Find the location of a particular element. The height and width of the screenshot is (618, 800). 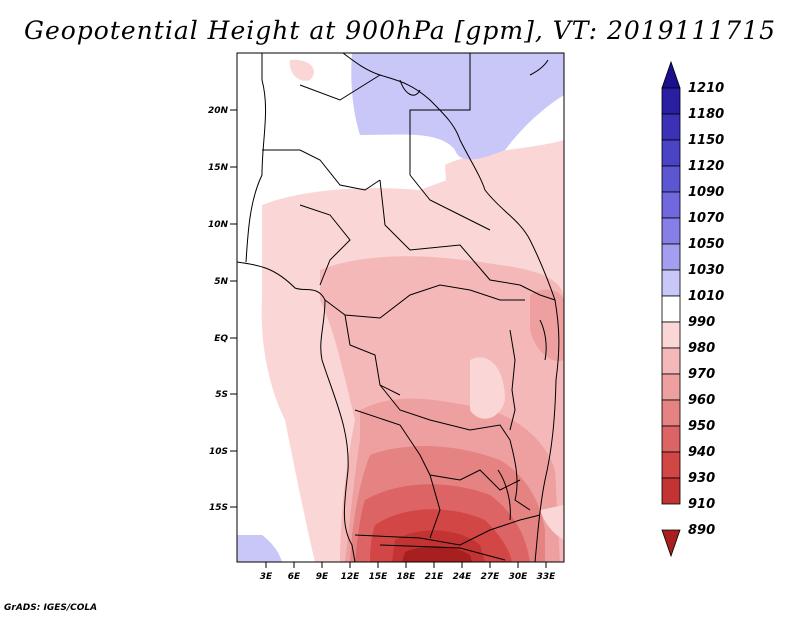

grads-credit: GrADS: IGES/COLA is located at coordinates (51, 608).